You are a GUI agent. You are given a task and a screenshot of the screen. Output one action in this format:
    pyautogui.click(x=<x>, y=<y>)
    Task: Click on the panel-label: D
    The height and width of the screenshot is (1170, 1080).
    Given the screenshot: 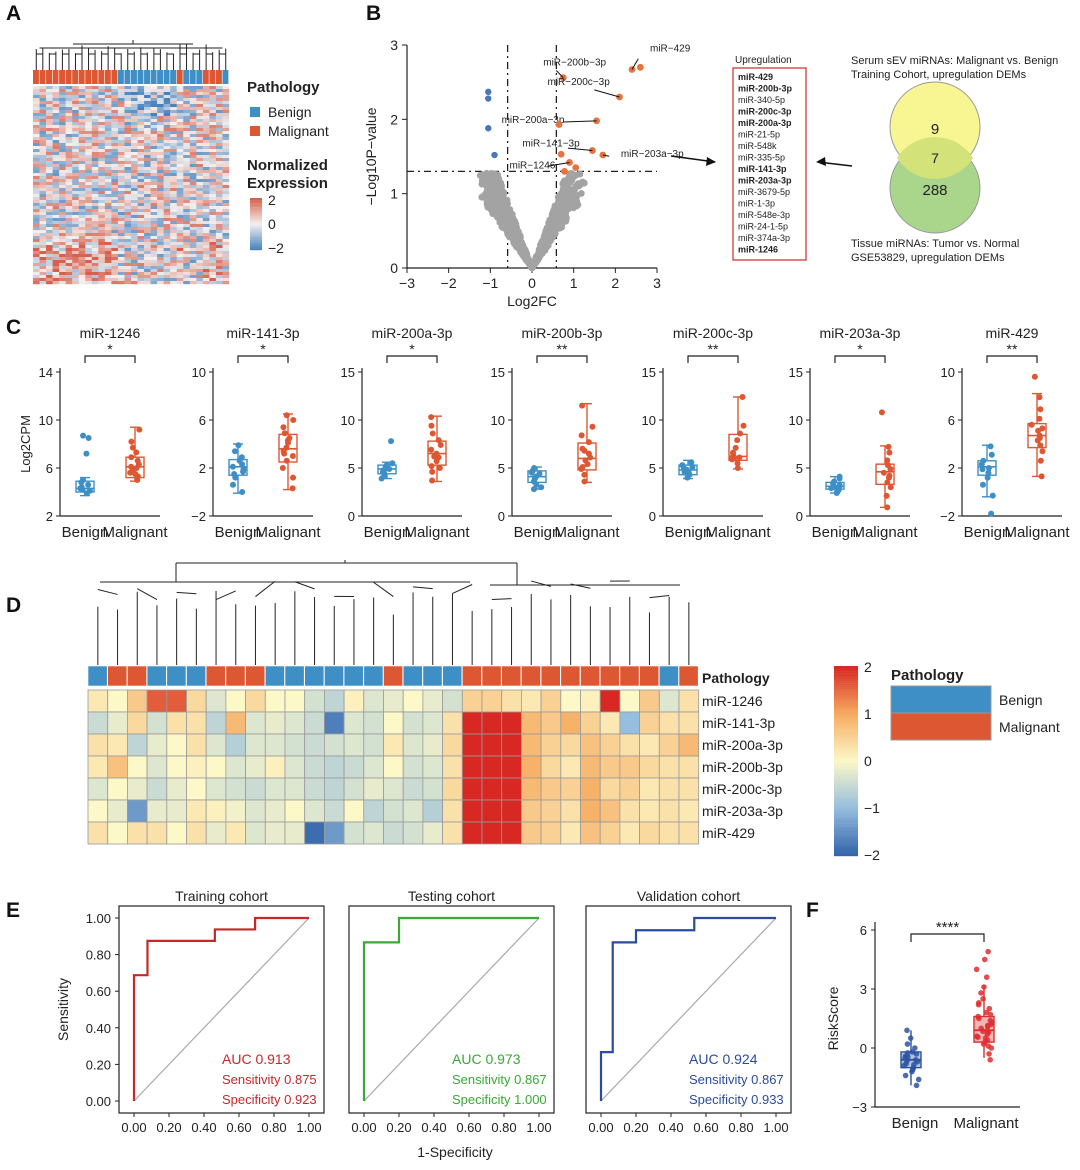 What is the action you would take?
    pyautogui.click(x=13, y=605)
    